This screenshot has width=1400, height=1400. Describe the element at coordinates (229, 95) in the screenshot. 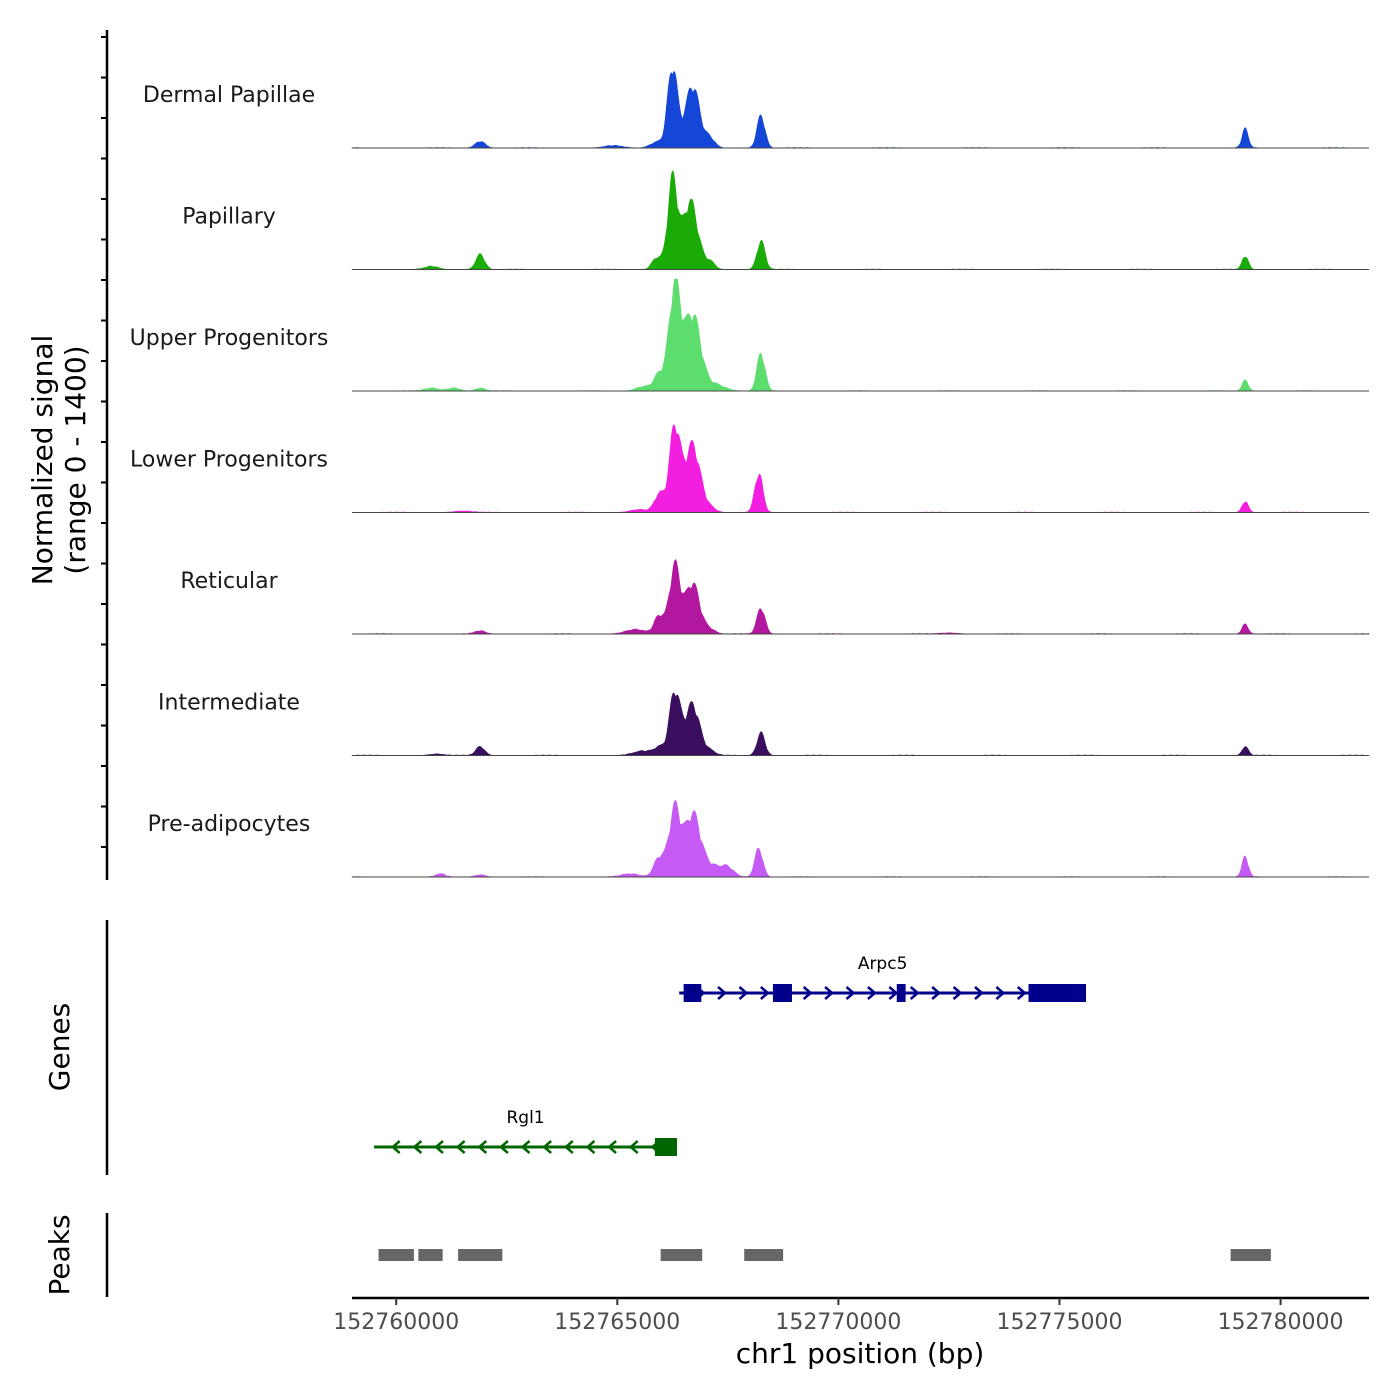

I see `track-label: Dermal Papillae` at that location.